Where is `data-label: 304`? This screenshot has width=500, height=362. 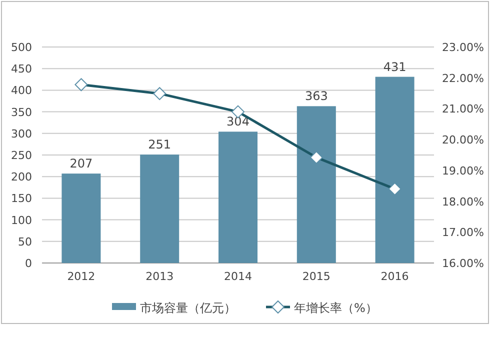
data-label: 304 is located at coordinates (238, 121).